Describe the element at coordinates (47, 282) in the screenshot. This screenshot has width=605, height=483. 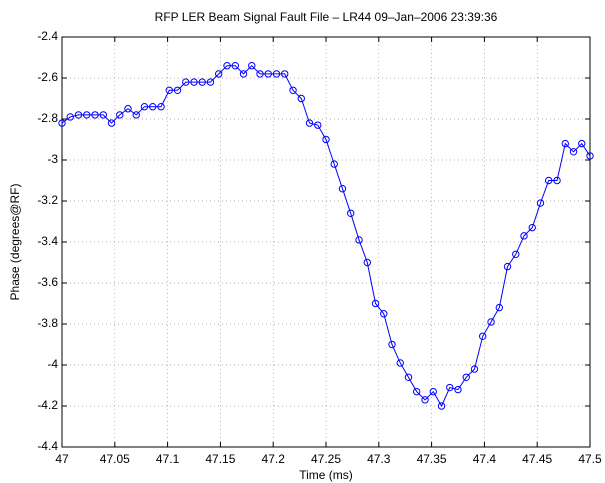
I see `y-tick-label: -3.6` at that location.